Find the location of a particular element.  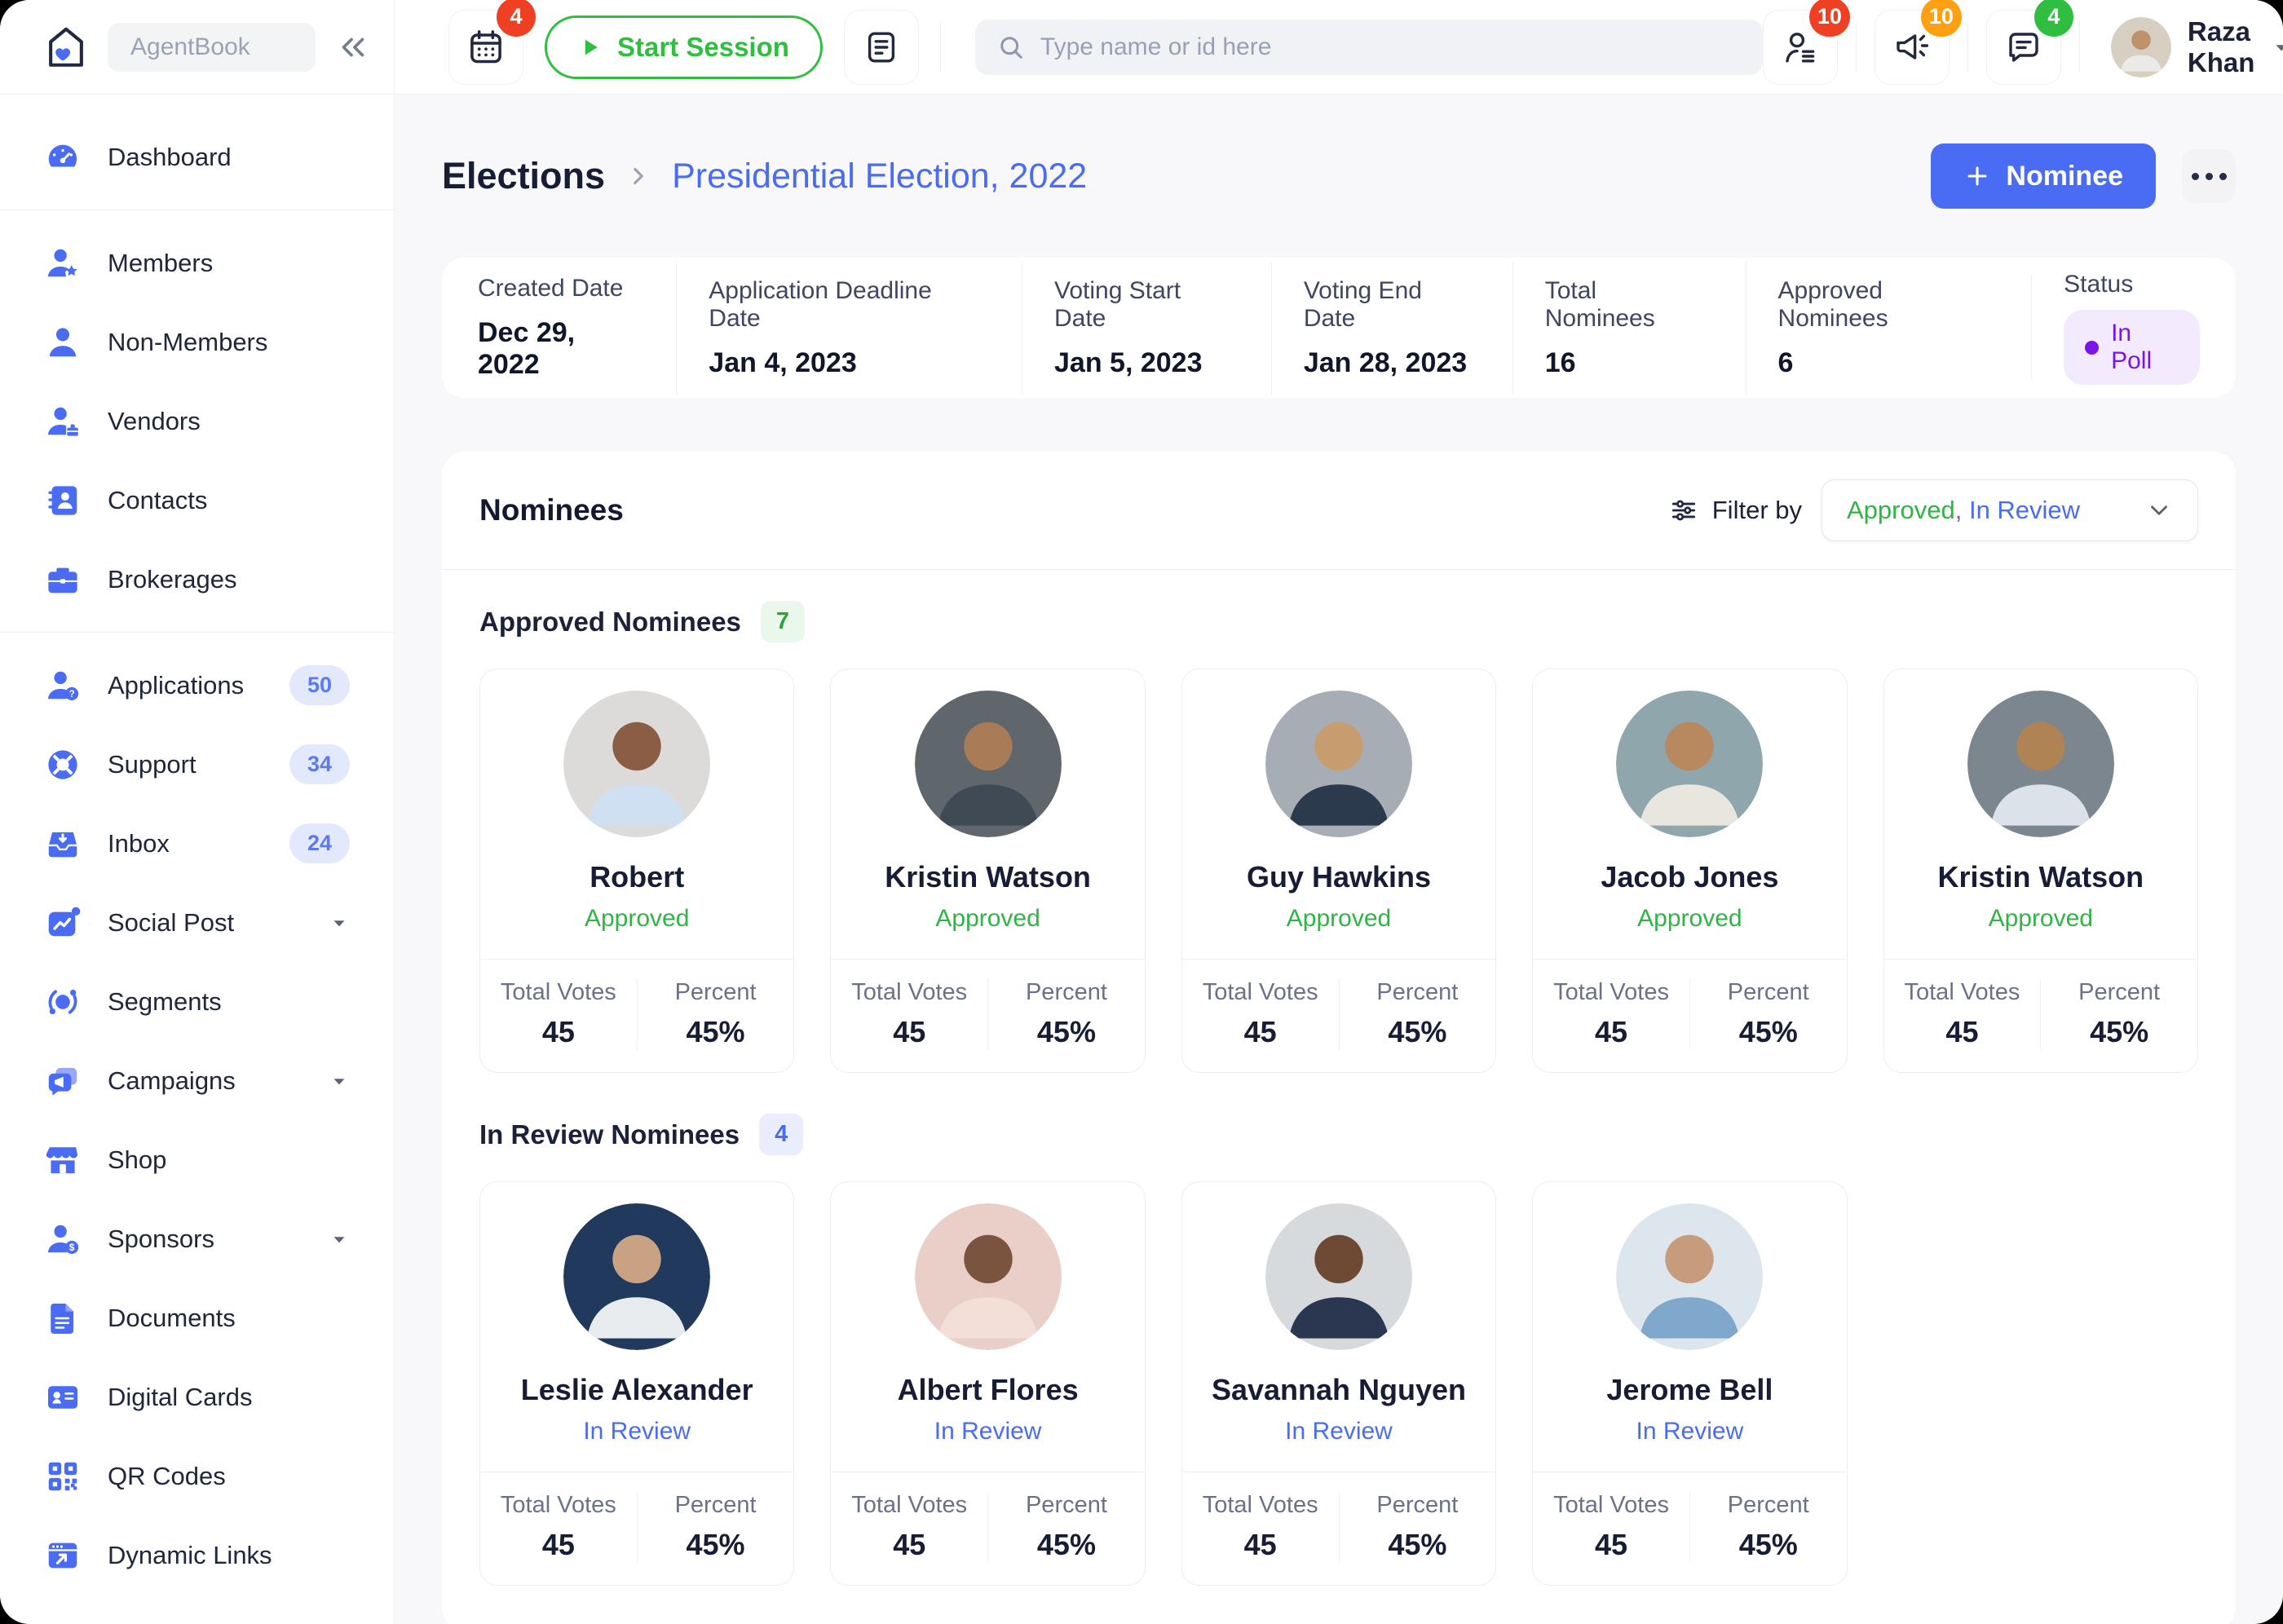

sidebar-item-applications: ? Applications 50 is located at coordinates (197, 685).